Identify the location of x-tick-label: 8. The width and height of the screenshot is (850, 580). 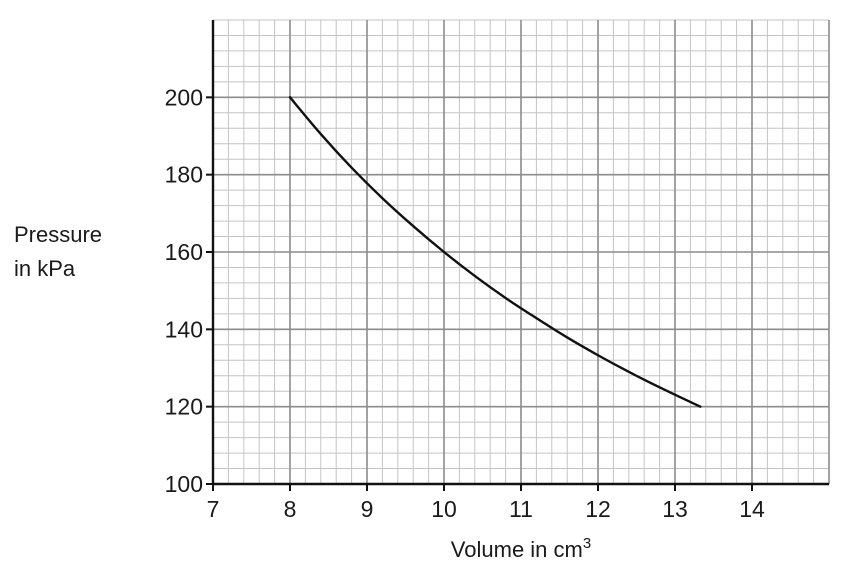
(290, 509).